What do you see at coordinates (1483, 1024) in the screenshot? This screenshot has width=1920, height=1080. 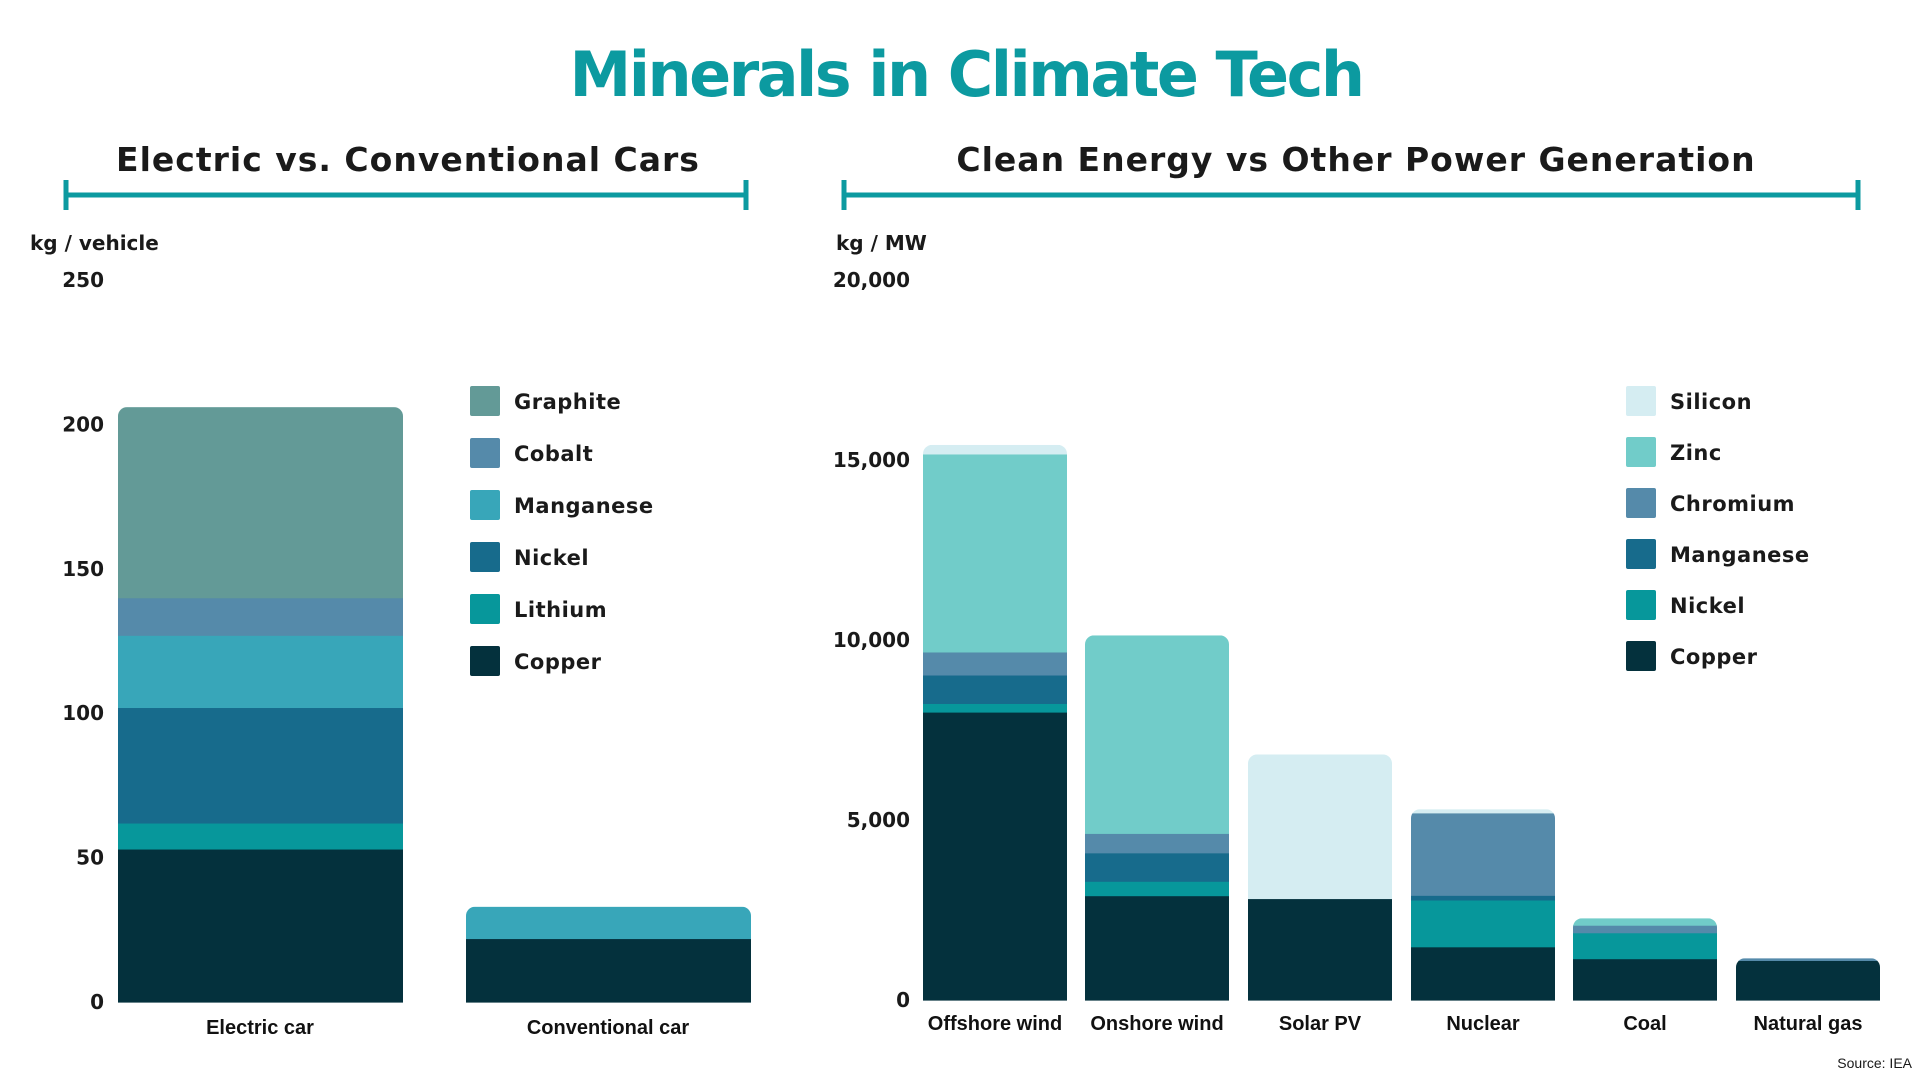 I see `x-category-label: Nuclear` at bounding box center [1483, 1024].